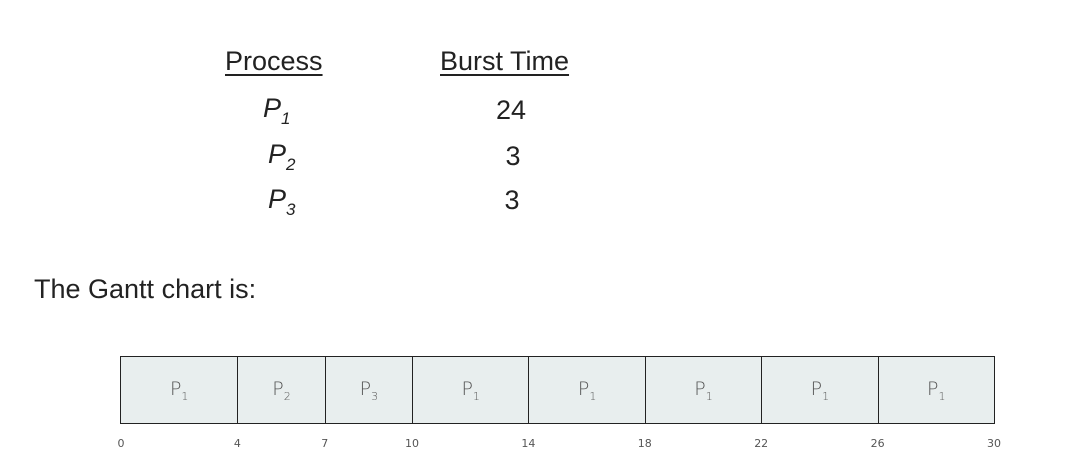 This screenshot has height=474, width=1077. Describe the element at coordinates (145, 289) in the screenshot. I see `gantt-caption: The Gantt chart is:` at that location.